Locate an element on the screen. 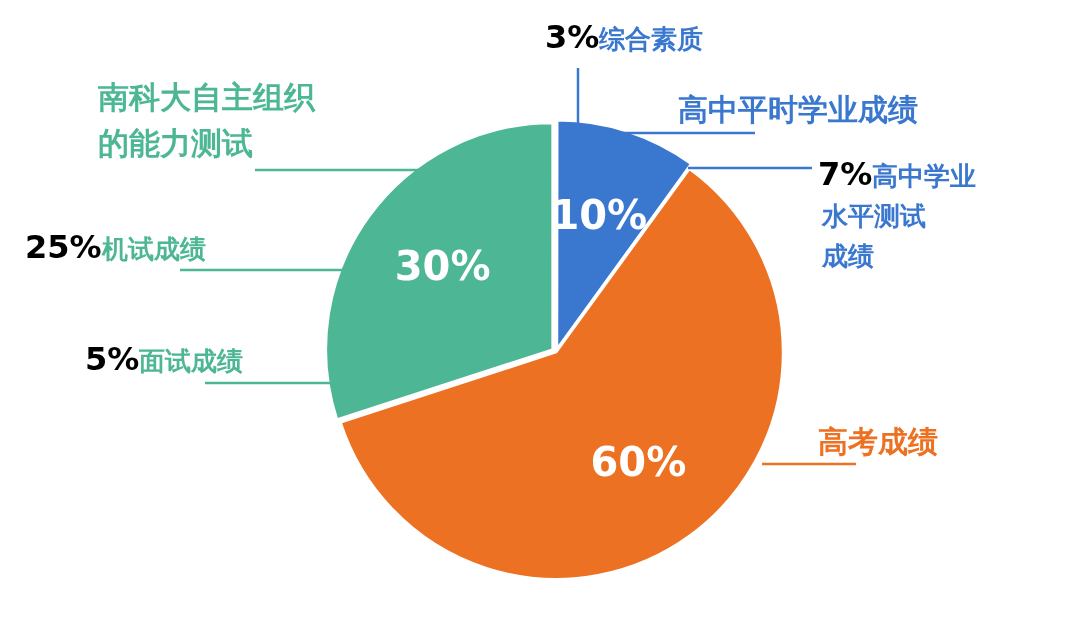 The width and height of the screenshot is (1065, 621). text: 5%面试成绩 is located at coordinates (164, 359).